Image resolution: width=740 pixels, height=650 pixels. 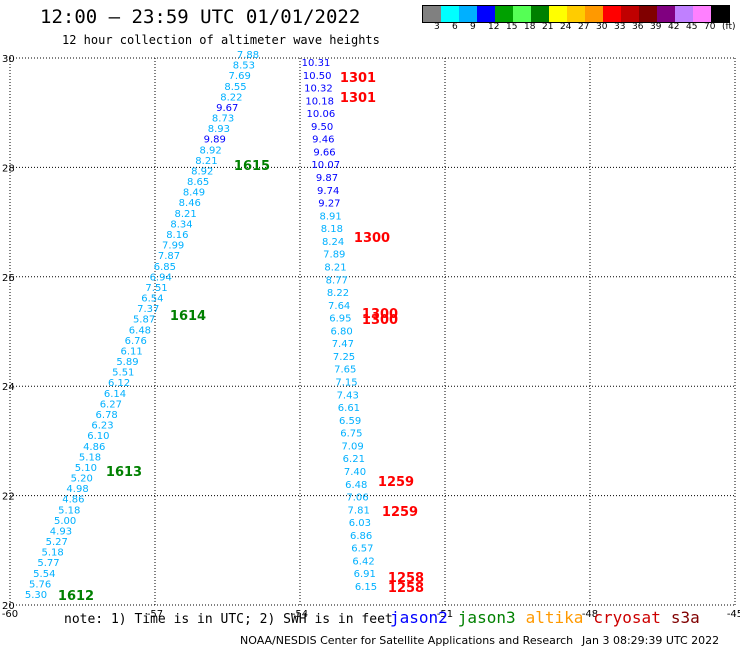 I want to click on pass-time-label: 1613, so click(x=124, y=472).